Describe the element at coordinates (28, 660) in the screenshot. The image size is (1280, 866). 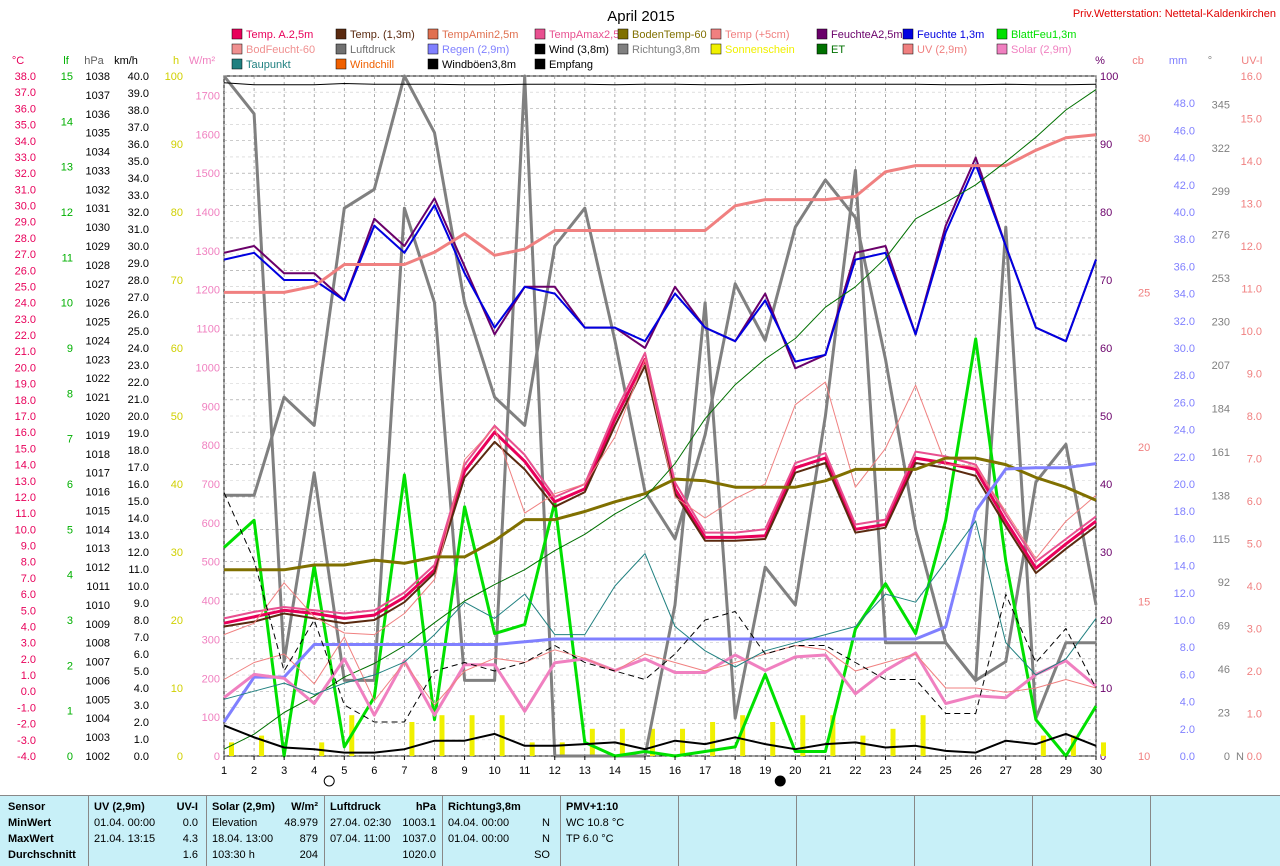
I see `tick-temp_c: 2.0` at that location.